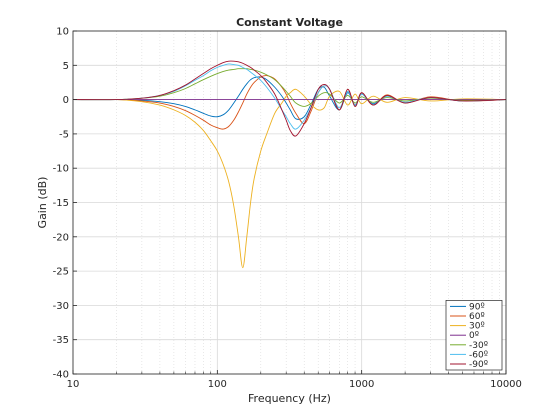 Image resolution: width=560 pixels, height=420 pixels. I want to click on y-tick-label: -15, so click(61, 203).